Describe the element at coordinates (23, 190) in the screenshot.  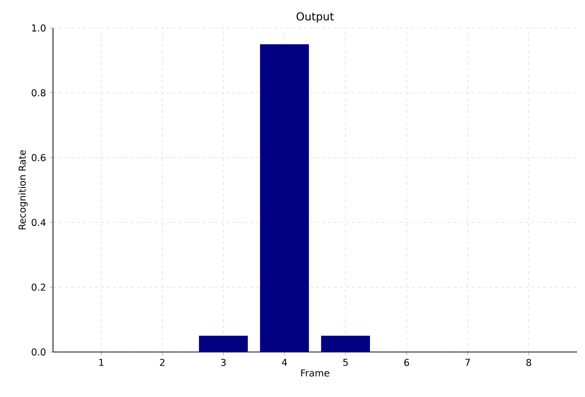
I see `y-axis-title: Recognition Rate` at that location.